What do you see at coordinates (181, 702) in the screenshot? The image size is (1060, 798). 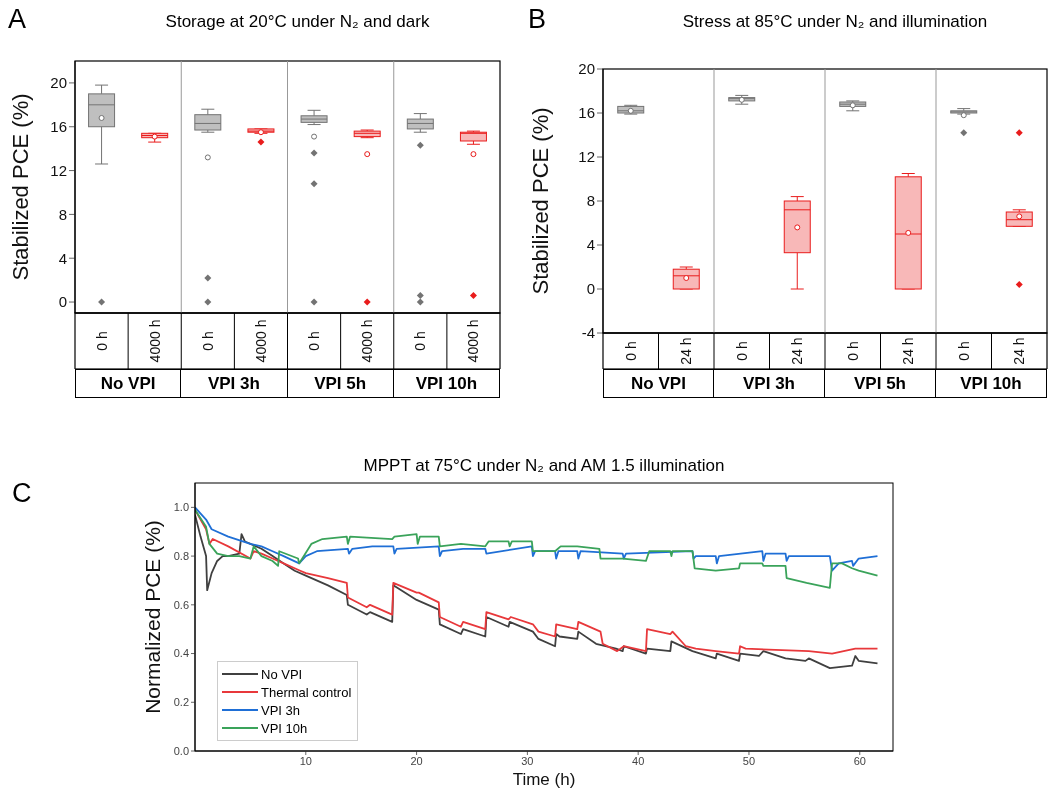 I see `y-tick-label: 0.2` at bounding box center [181, 702].